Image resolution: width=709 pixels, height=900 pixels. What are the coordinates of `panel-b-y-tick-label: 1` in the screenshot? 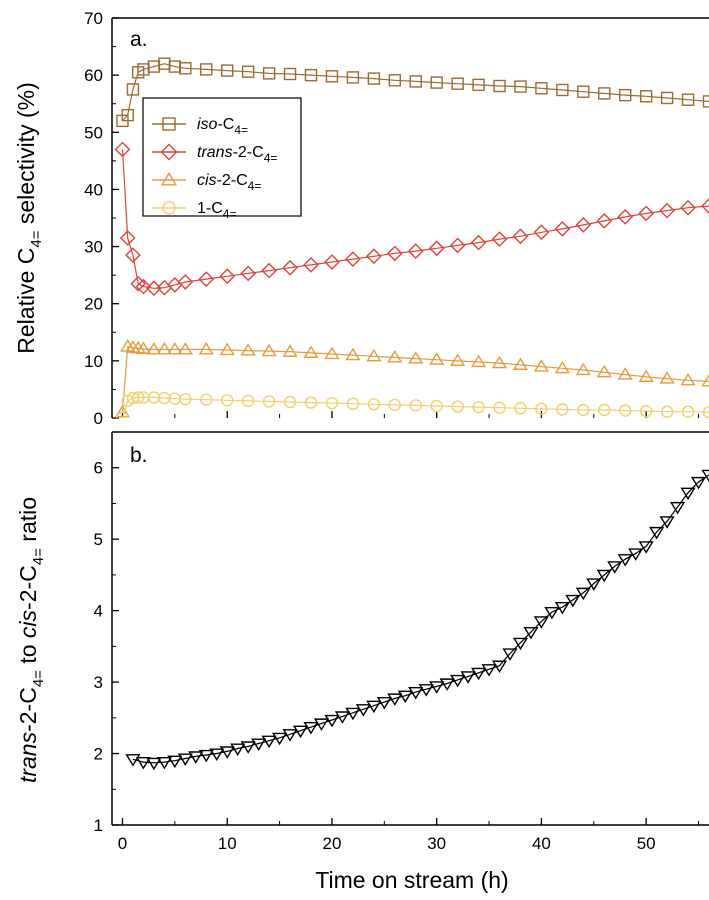 It's located at (98, 825).